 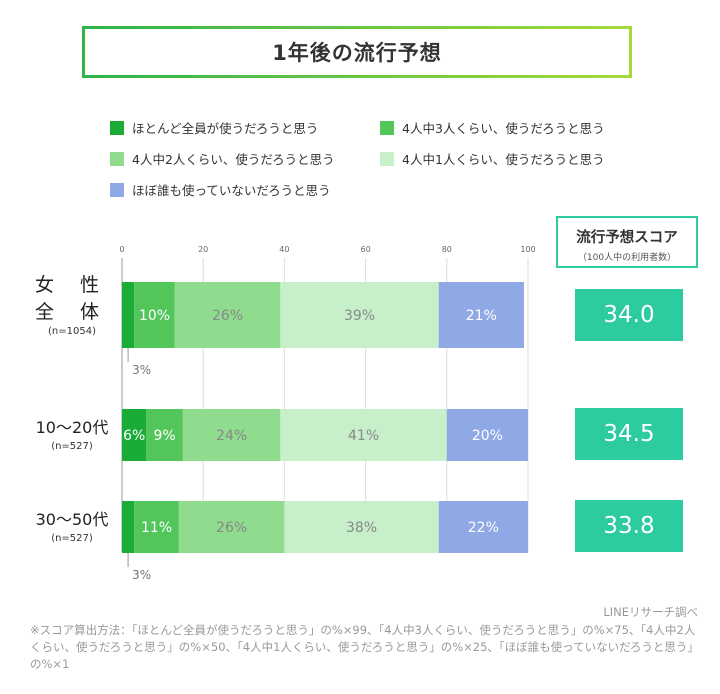 What do you see at coordinates (233, 159) in the screenshot?
I see `legend-label-3: 4人中2人くらい、使うだろうと思う` at bounding box center [233, 159].